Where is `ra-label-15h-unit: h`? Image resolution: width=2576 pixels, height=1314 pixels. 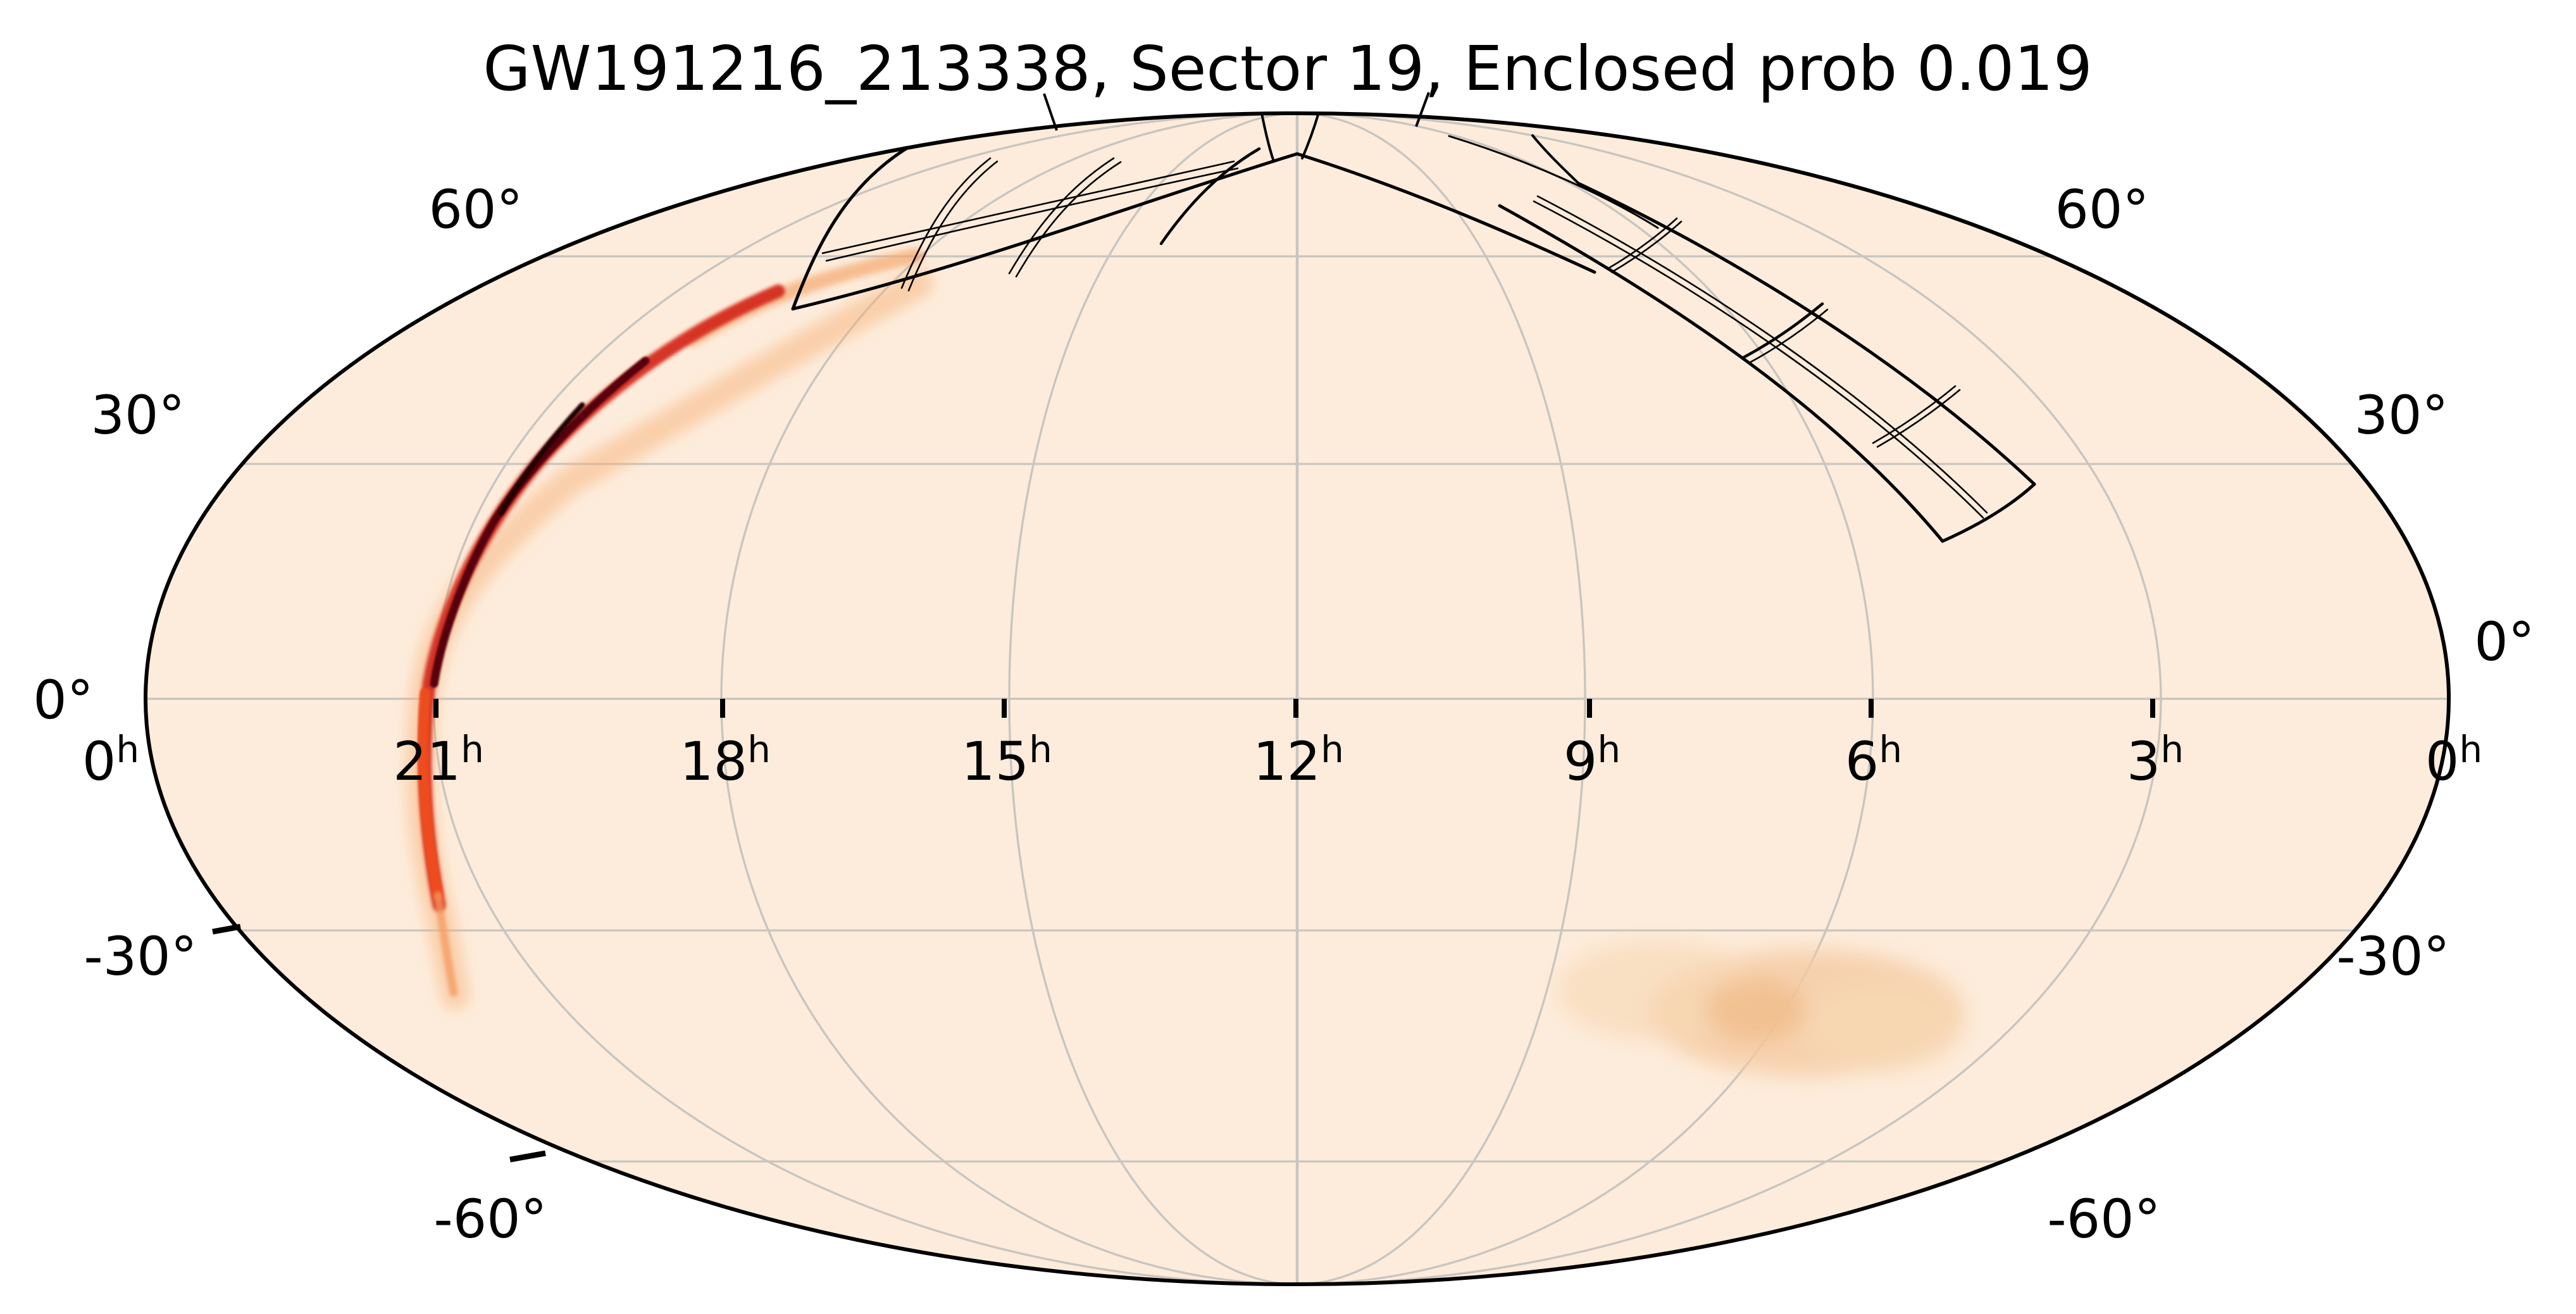
ra-label-15h-unit: h is located at coordinates (1040, 749).